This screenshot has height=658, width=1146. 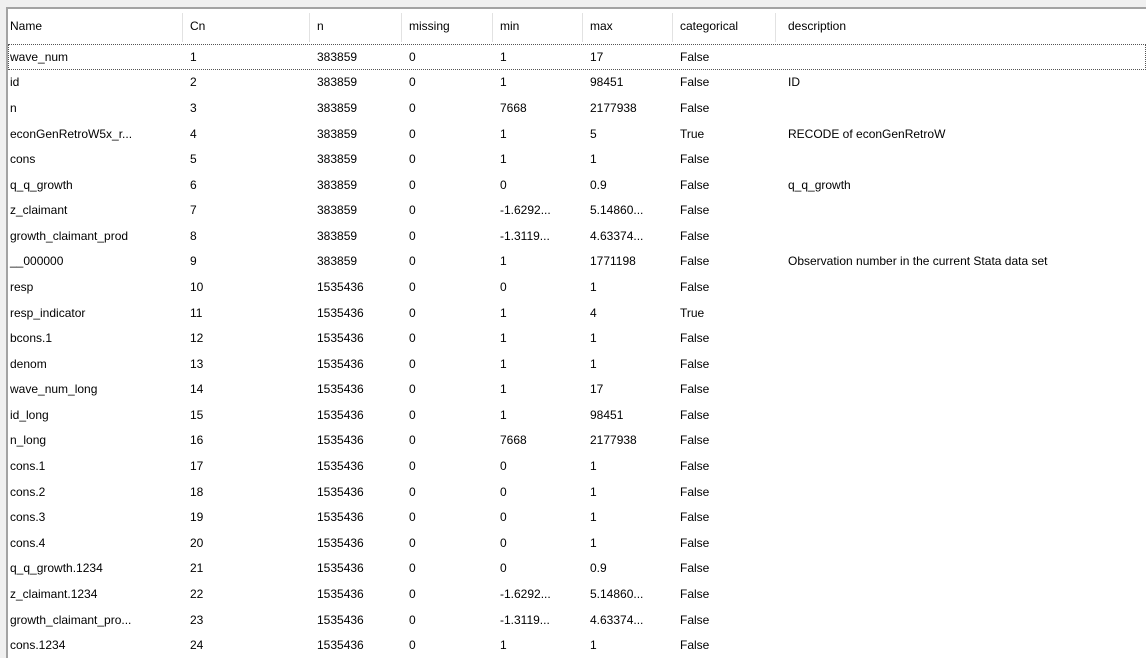 What do you see at coordinates (193, 184) in the screenshot?
I see `cell-cn: 6` at bounding box center [193, 184].